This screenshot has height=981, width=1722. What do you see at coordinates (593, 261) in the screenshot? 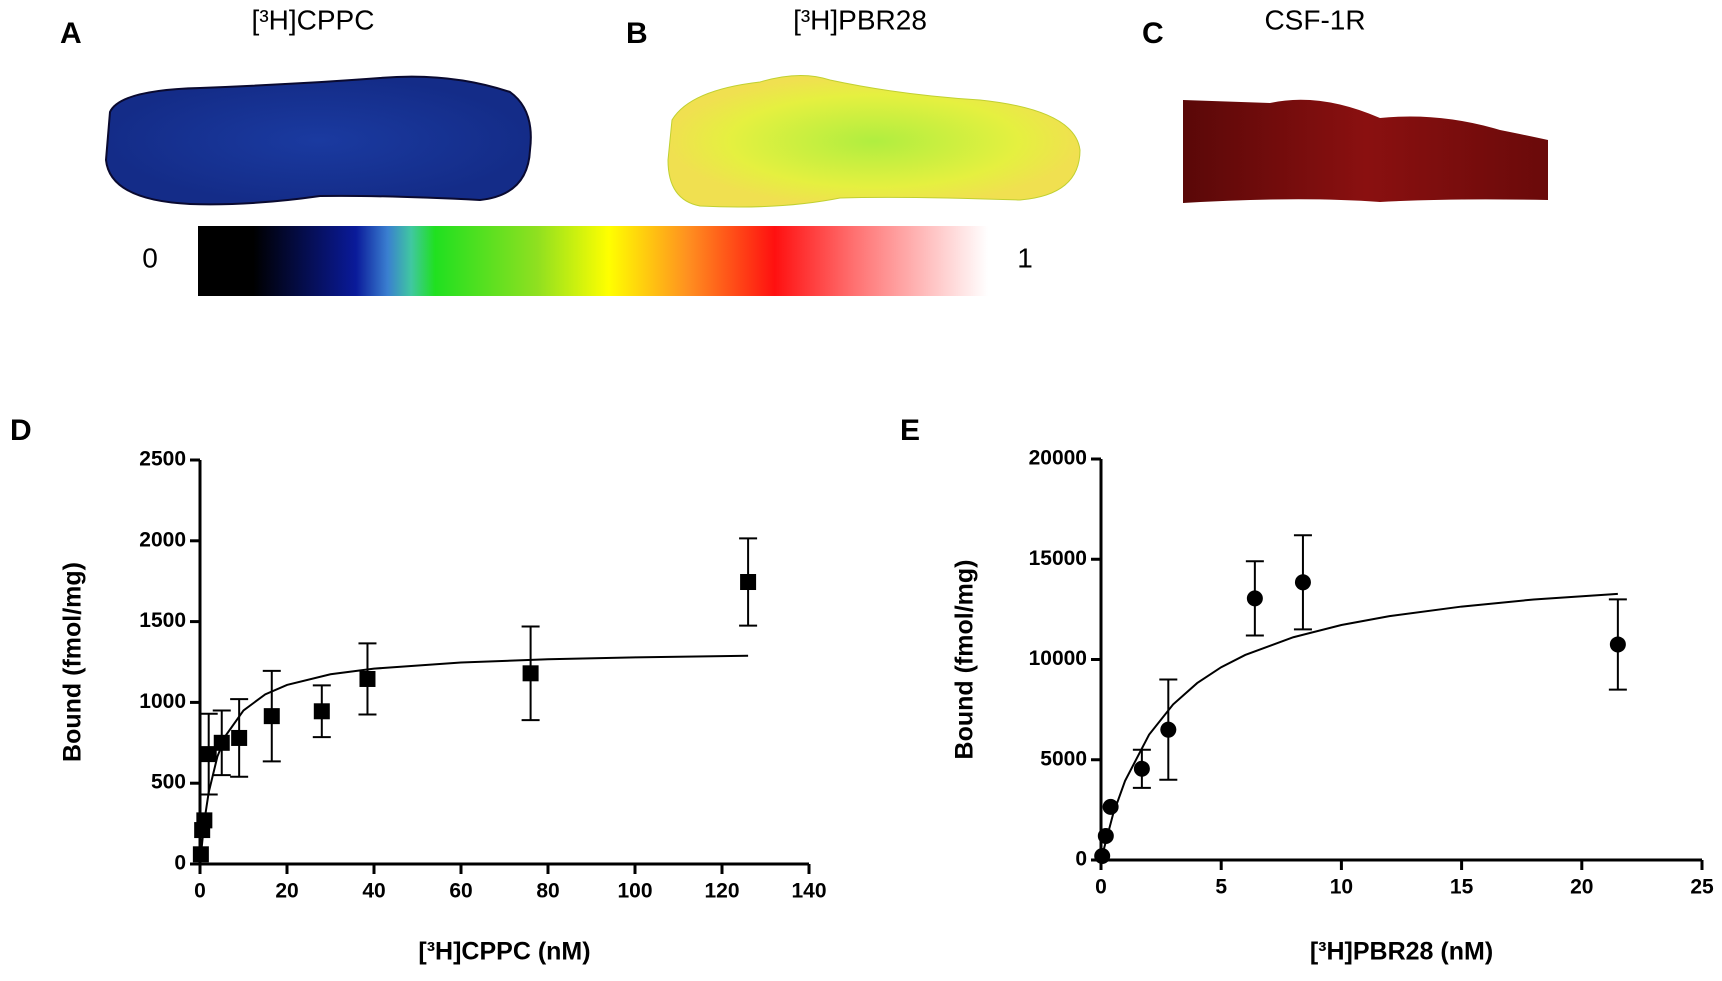
I see `colorbar` at bounding box center [593, 261].